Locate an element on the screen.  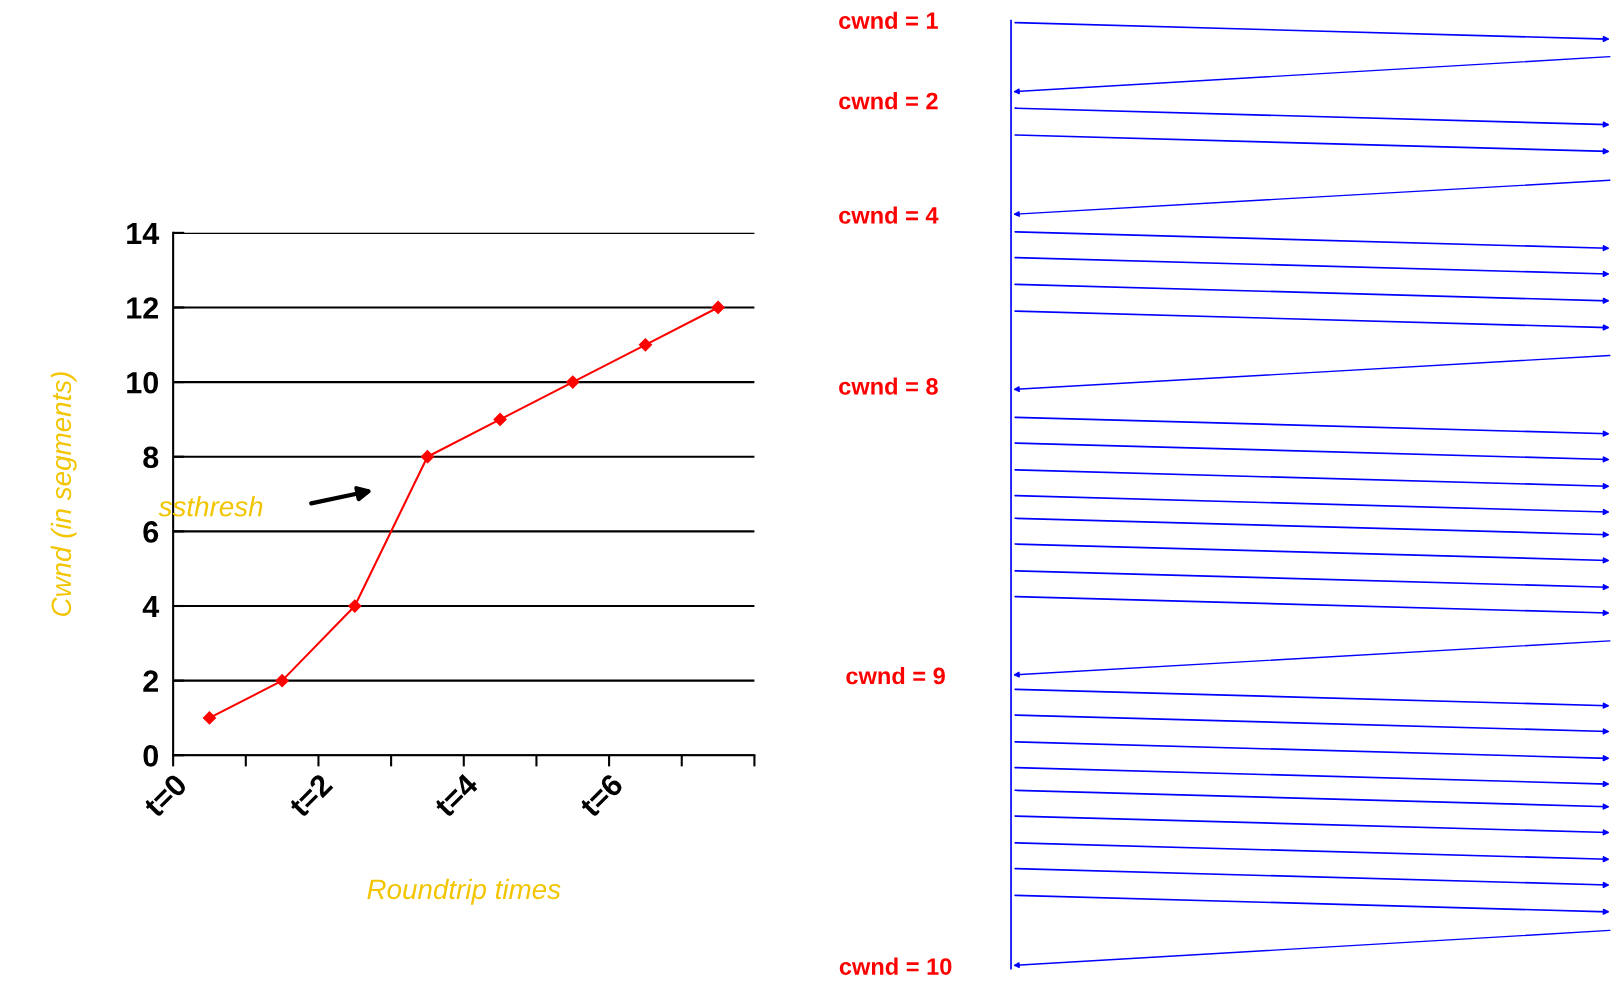
text: cwnd = 8 is located at coordinates (888, 386).